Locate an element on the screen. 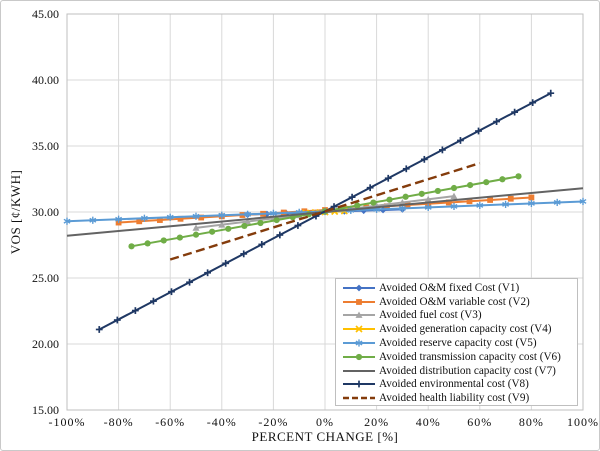  legend-item-V6: Avoided transmission capacity cost (V6) is located at coordinates (459, 357).